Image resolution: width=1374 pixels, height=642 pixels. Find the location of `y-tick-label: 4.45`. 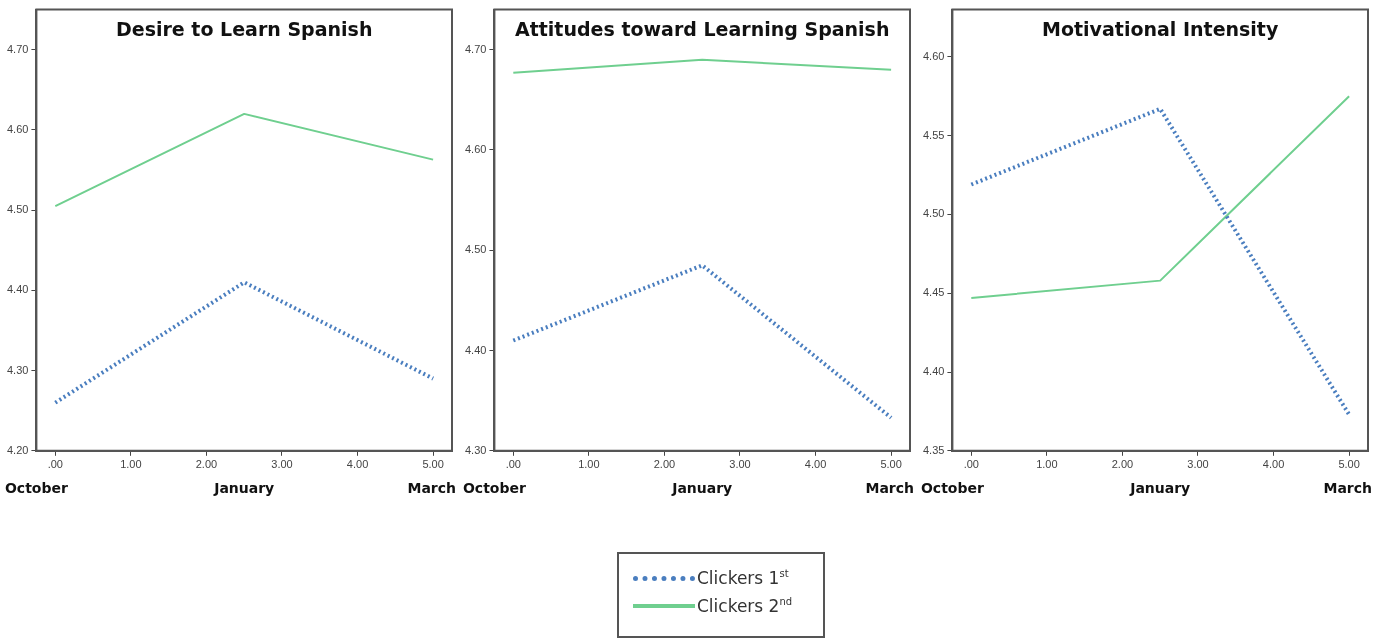

y-tick-label: 4.45 is located at coordinates (933, 292).